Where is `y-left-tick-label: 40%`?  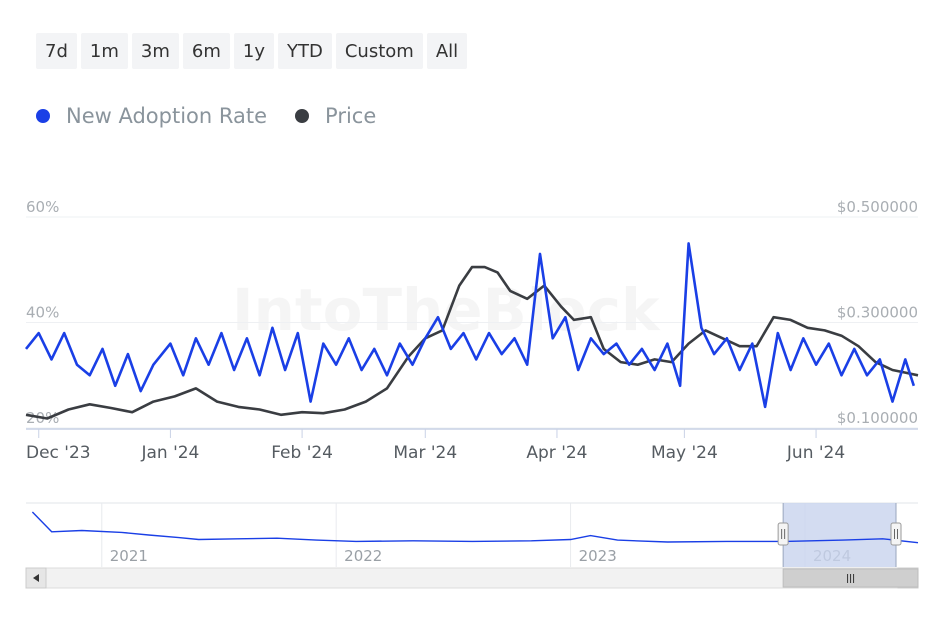
y-left-tick-label: 40% is located at coordinates (42, 313).